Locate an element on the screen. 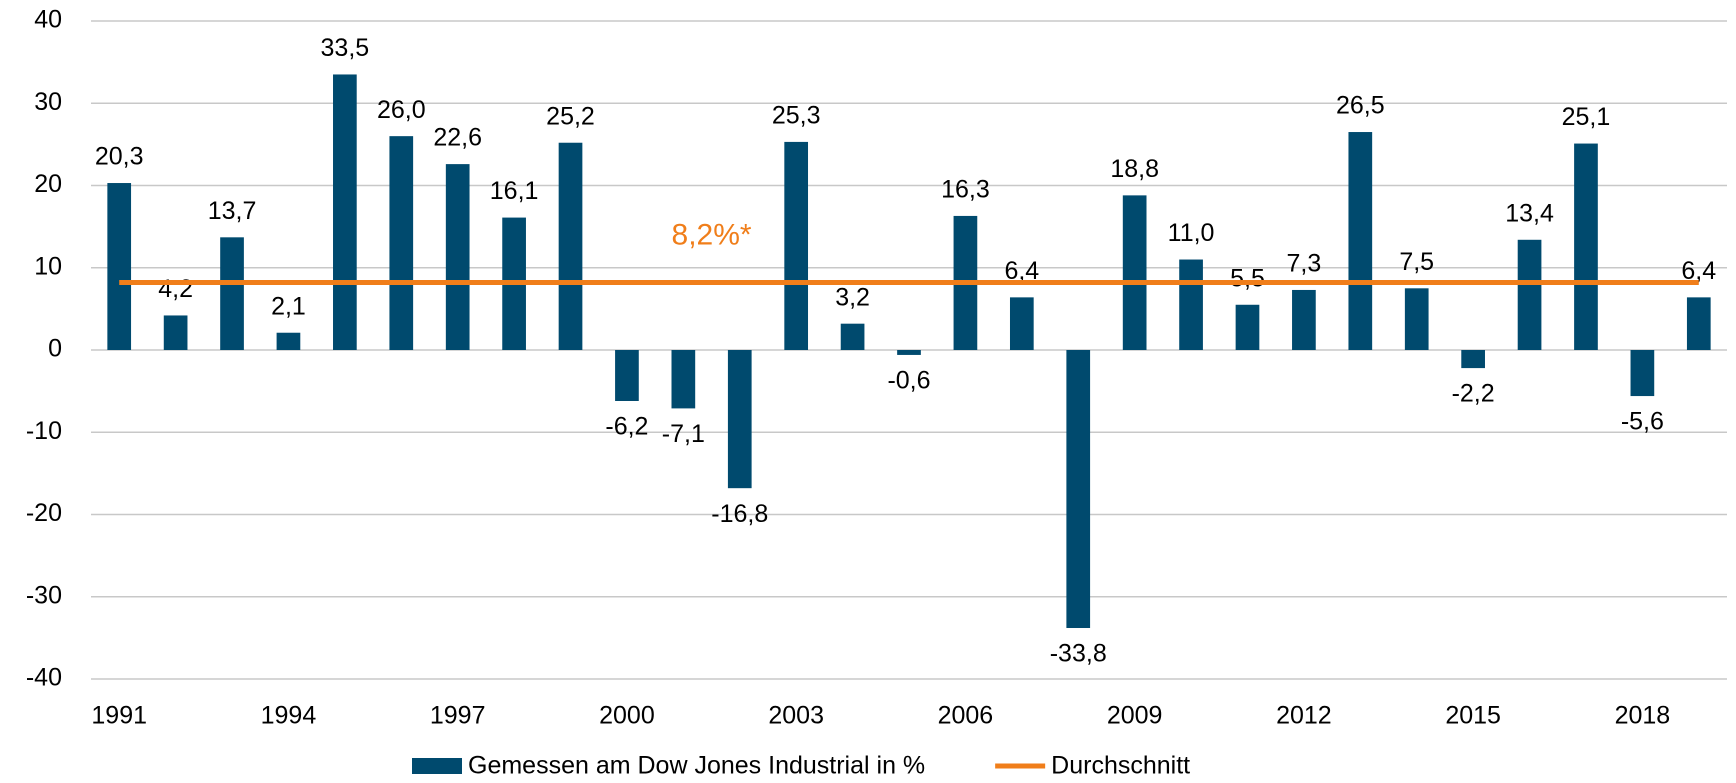  data-label: -2,2 is located at coordinates (1473, 394).